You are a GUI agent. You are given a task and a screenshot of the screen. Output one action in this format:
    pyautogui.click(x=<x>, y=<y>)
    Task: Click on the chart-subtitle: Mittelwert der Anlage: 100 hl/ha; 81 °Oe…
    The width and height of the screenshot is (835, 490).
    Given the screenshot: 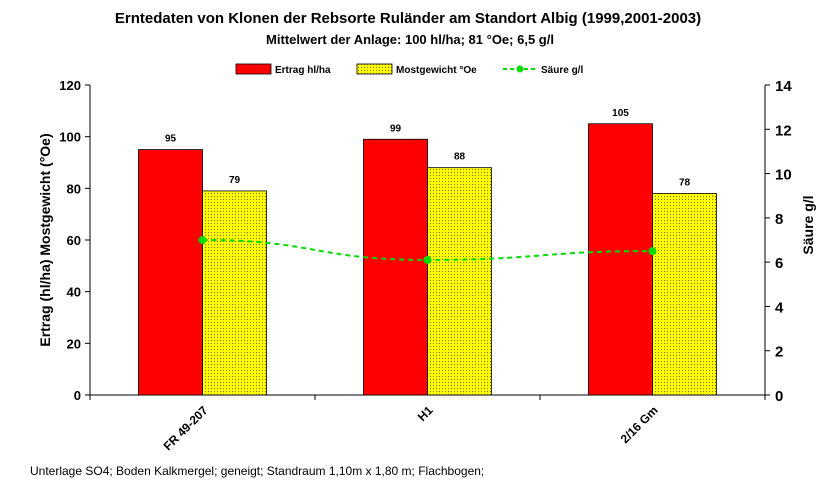 What is the action you would take?
    pyautogui.click(x=410, y=39)
    